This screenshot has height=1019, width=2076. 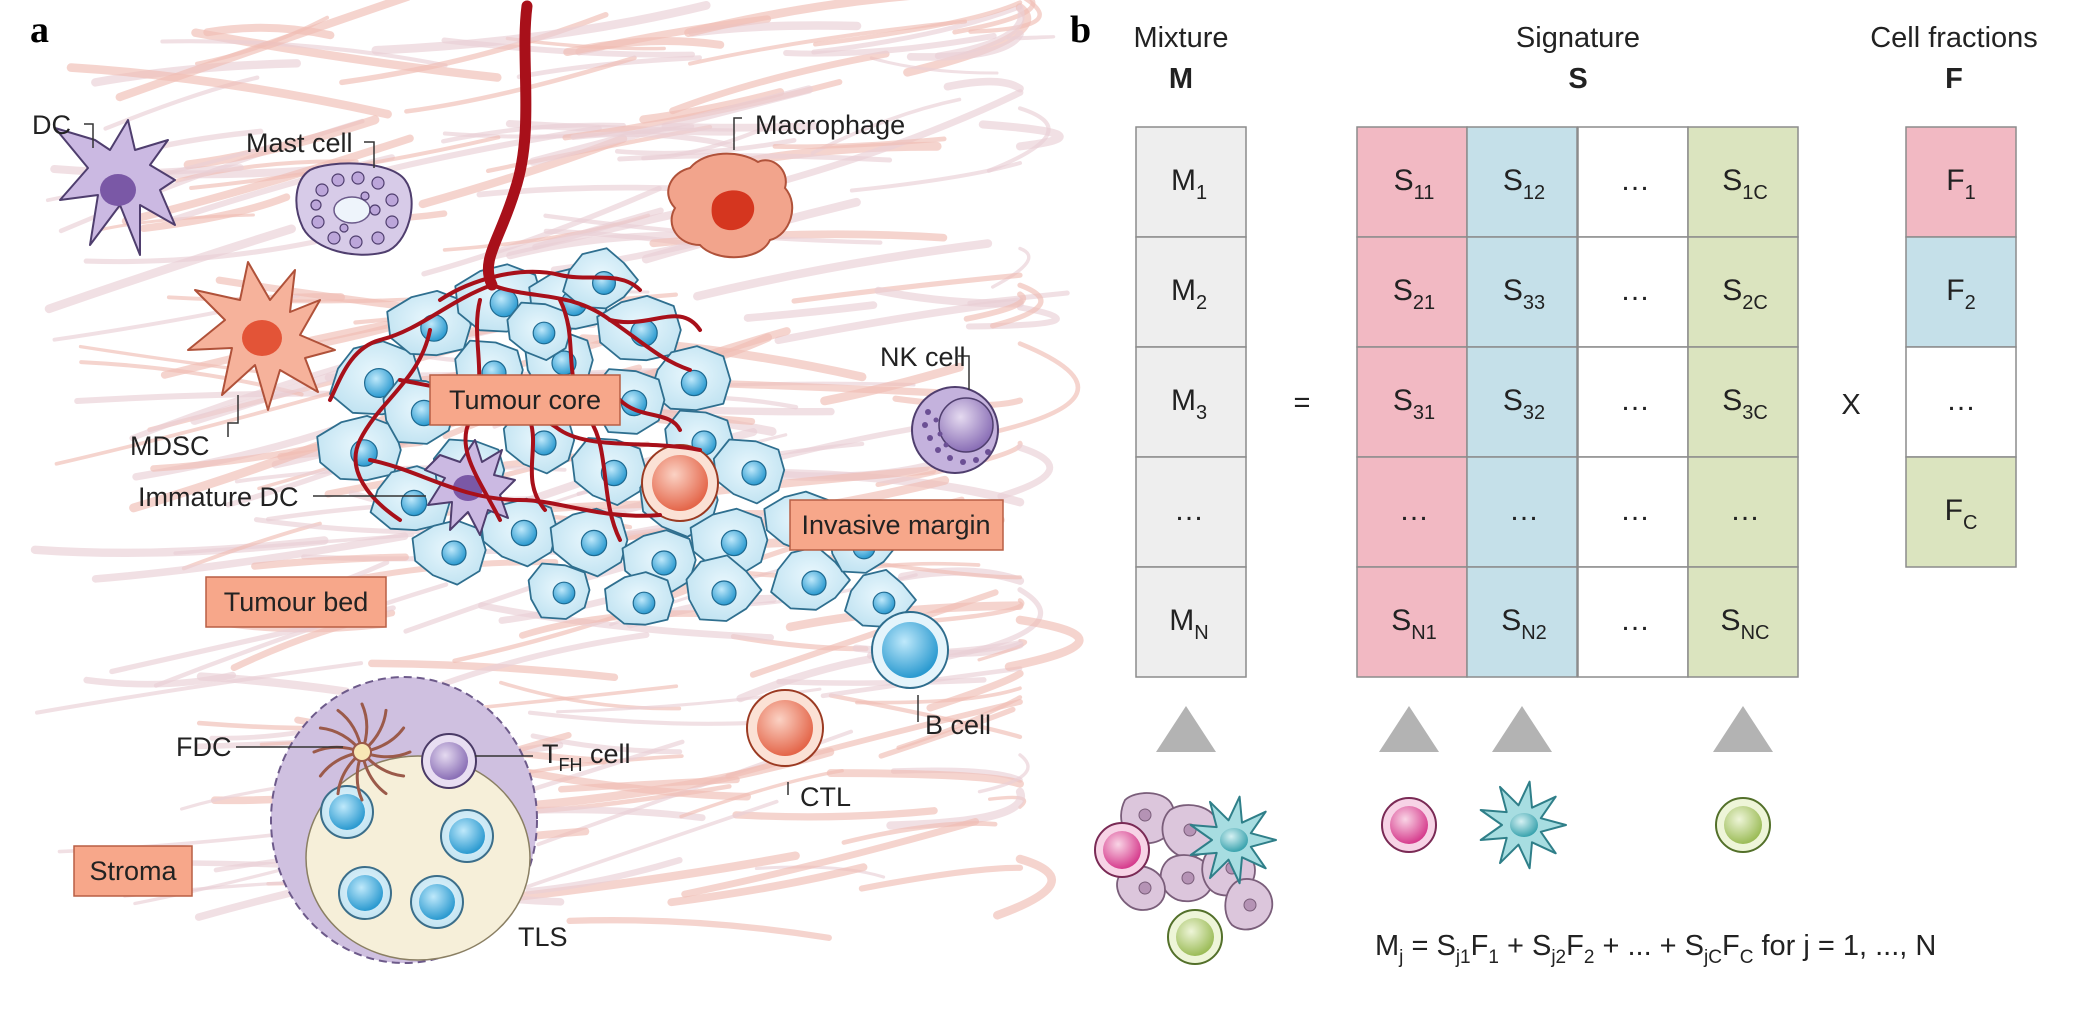 I want to click on formula-sub-6: jC, so click(x=1712, y=957).